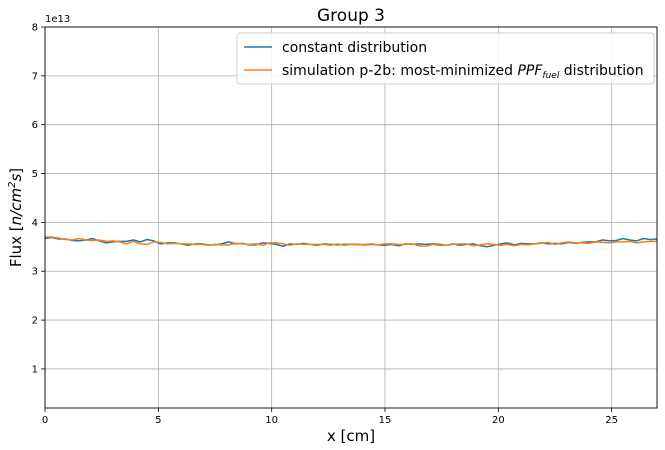  I want to click on x-tick-label: 15, so click(385, 420).